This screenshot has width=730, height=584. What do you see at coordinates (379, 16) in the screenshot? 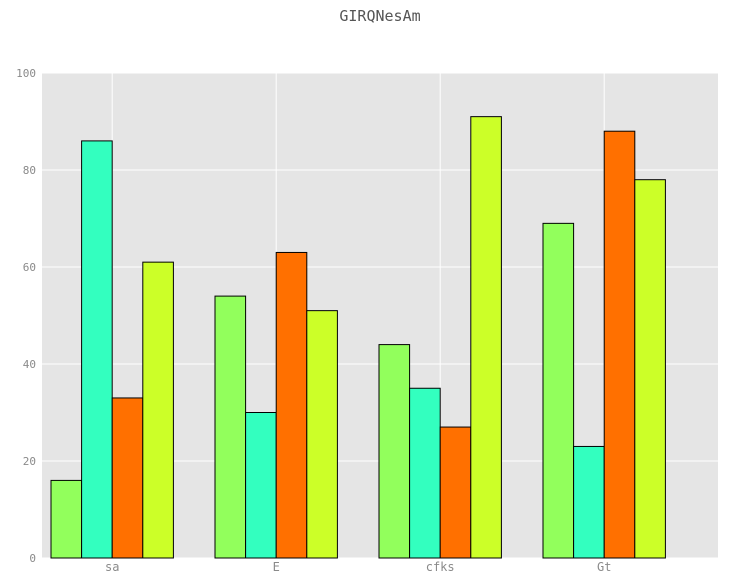
I see `chart-title: GIRQNesAm` at bounding box center [379, 16].